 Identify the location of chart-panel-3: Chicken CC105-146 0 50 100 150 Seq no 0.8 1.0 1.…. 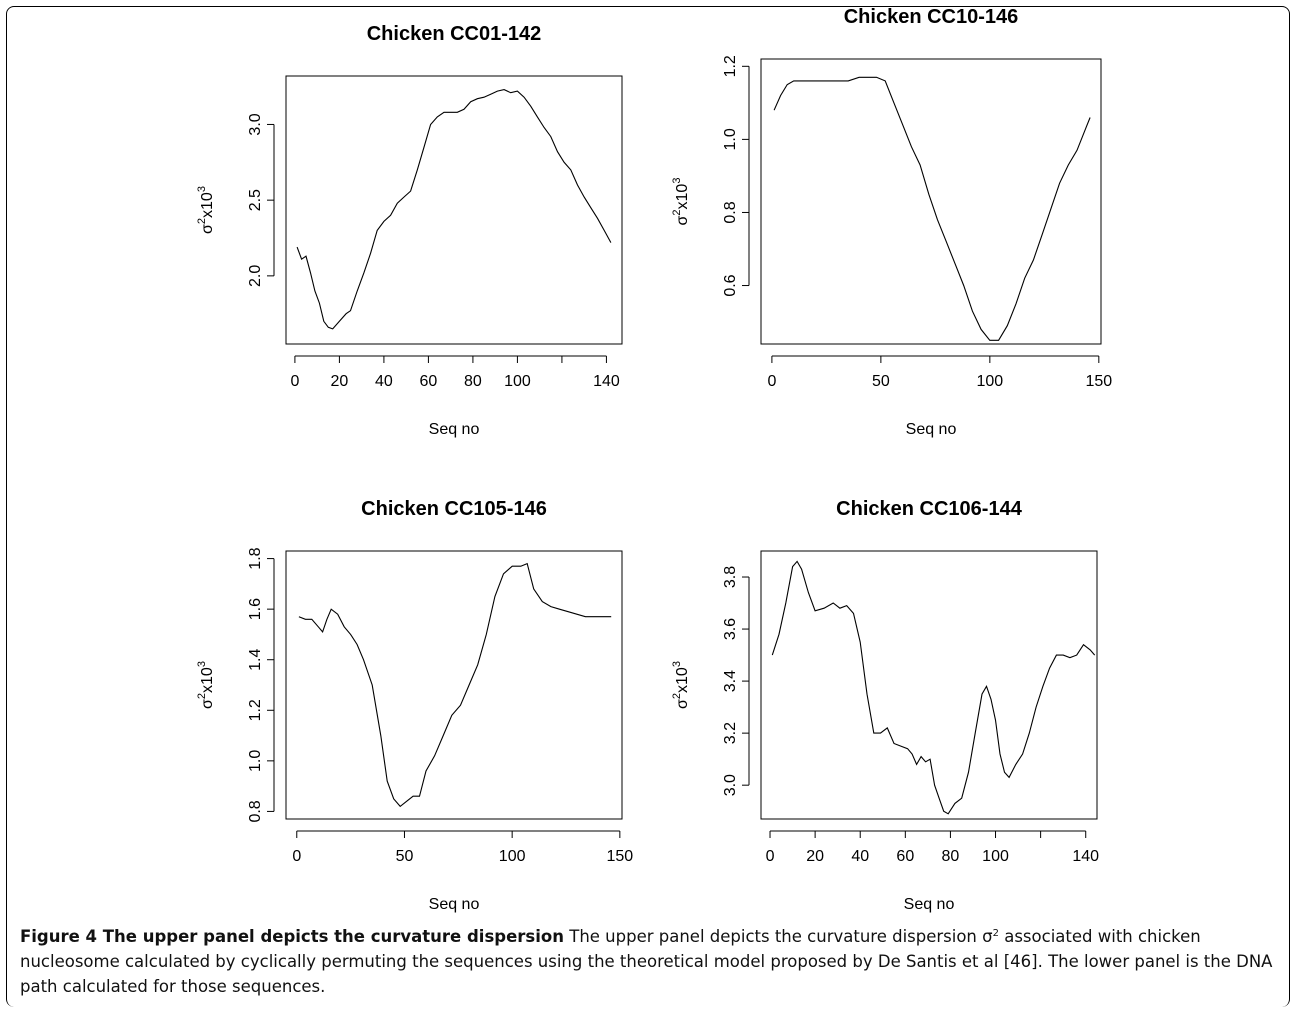
(414, 705).